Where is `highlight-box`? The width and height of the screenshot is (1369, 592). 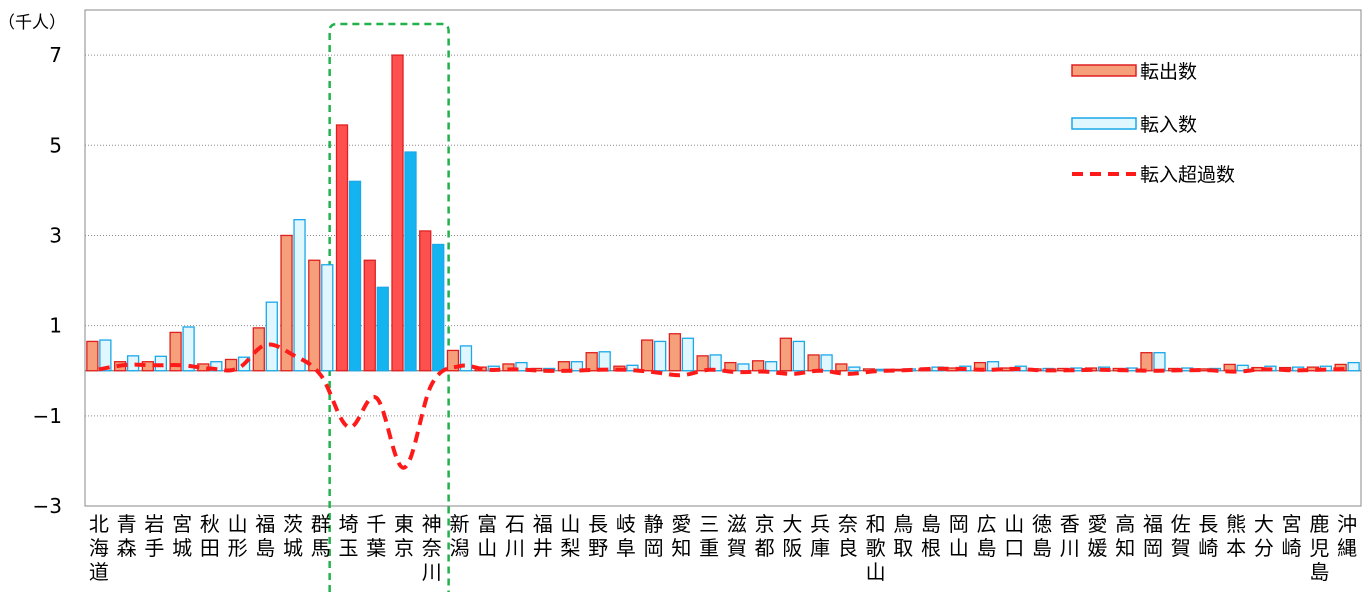 highlight-box is located at coordinates (389, 307).